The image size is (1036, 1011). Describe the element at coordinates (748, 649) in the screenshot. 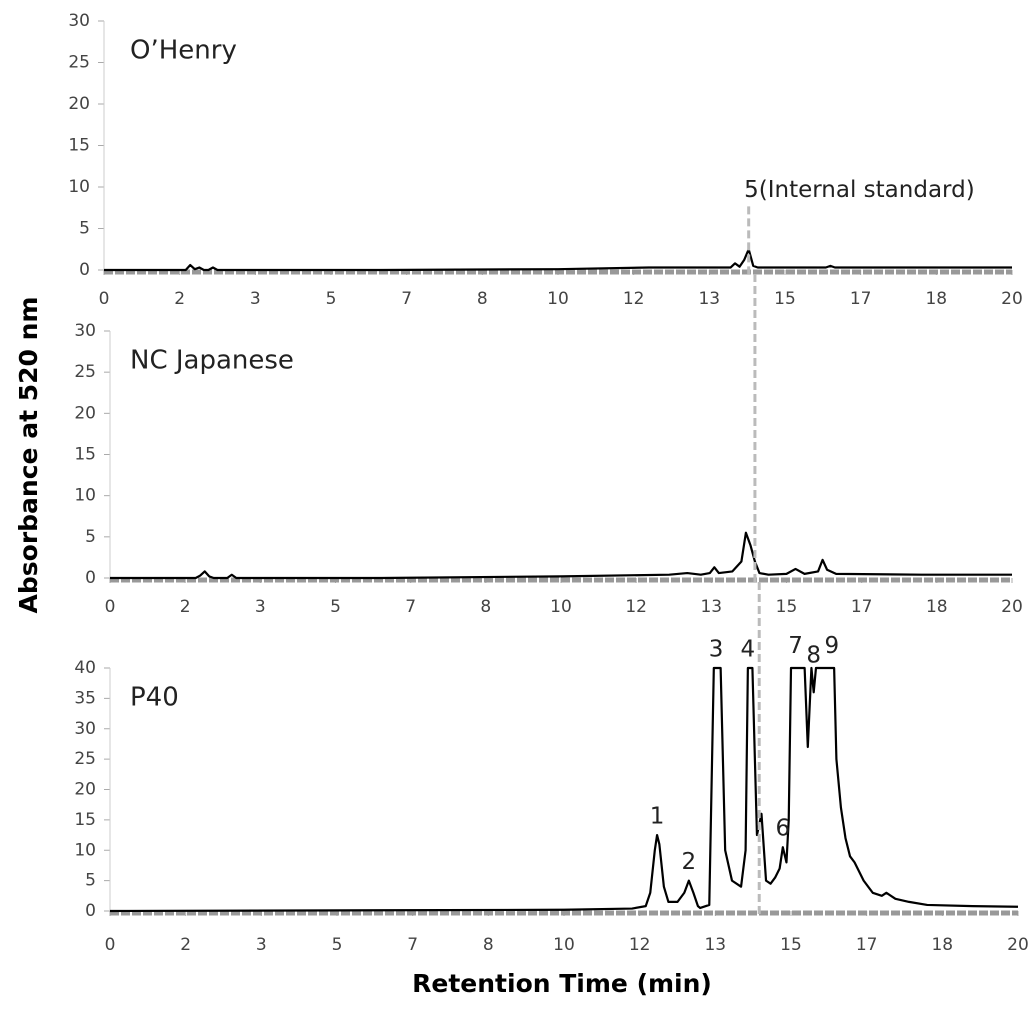

I see `peak-label: 4` at that location.